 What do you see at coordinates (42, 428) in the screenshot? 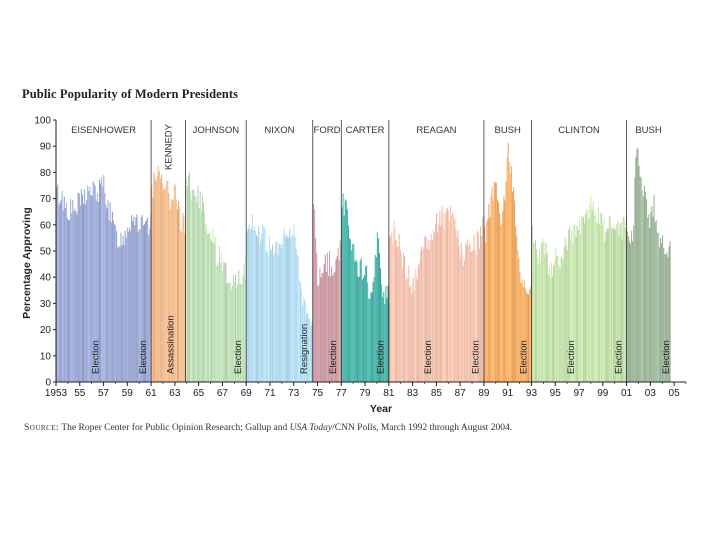
I see `source-label: Source:` at bounding box center [42, 428].